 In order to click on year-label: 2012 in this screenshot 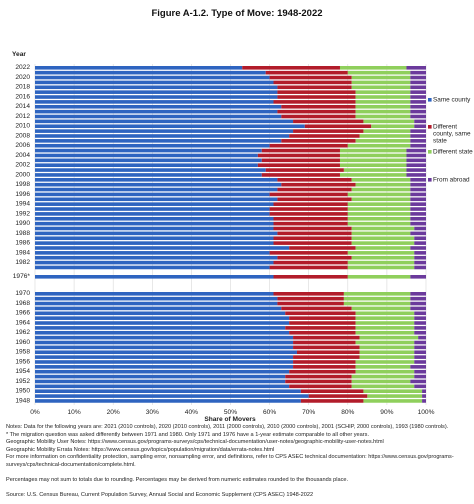, I will do `click(22, 116)`.